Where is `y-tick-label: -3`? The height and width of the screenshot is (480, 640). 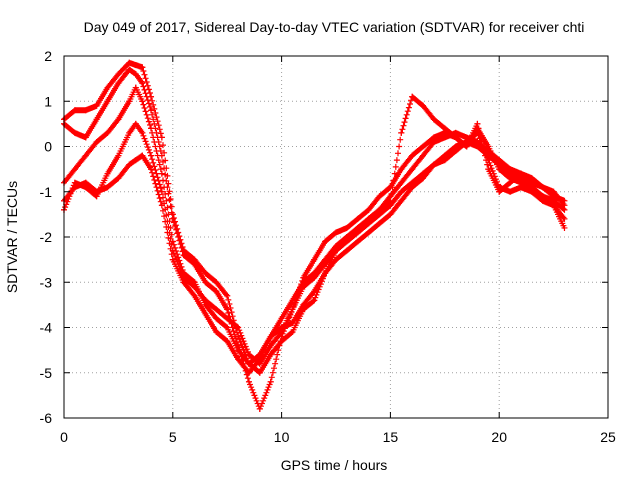 y-tick-label: -3 is located at coordinates (46, 282).